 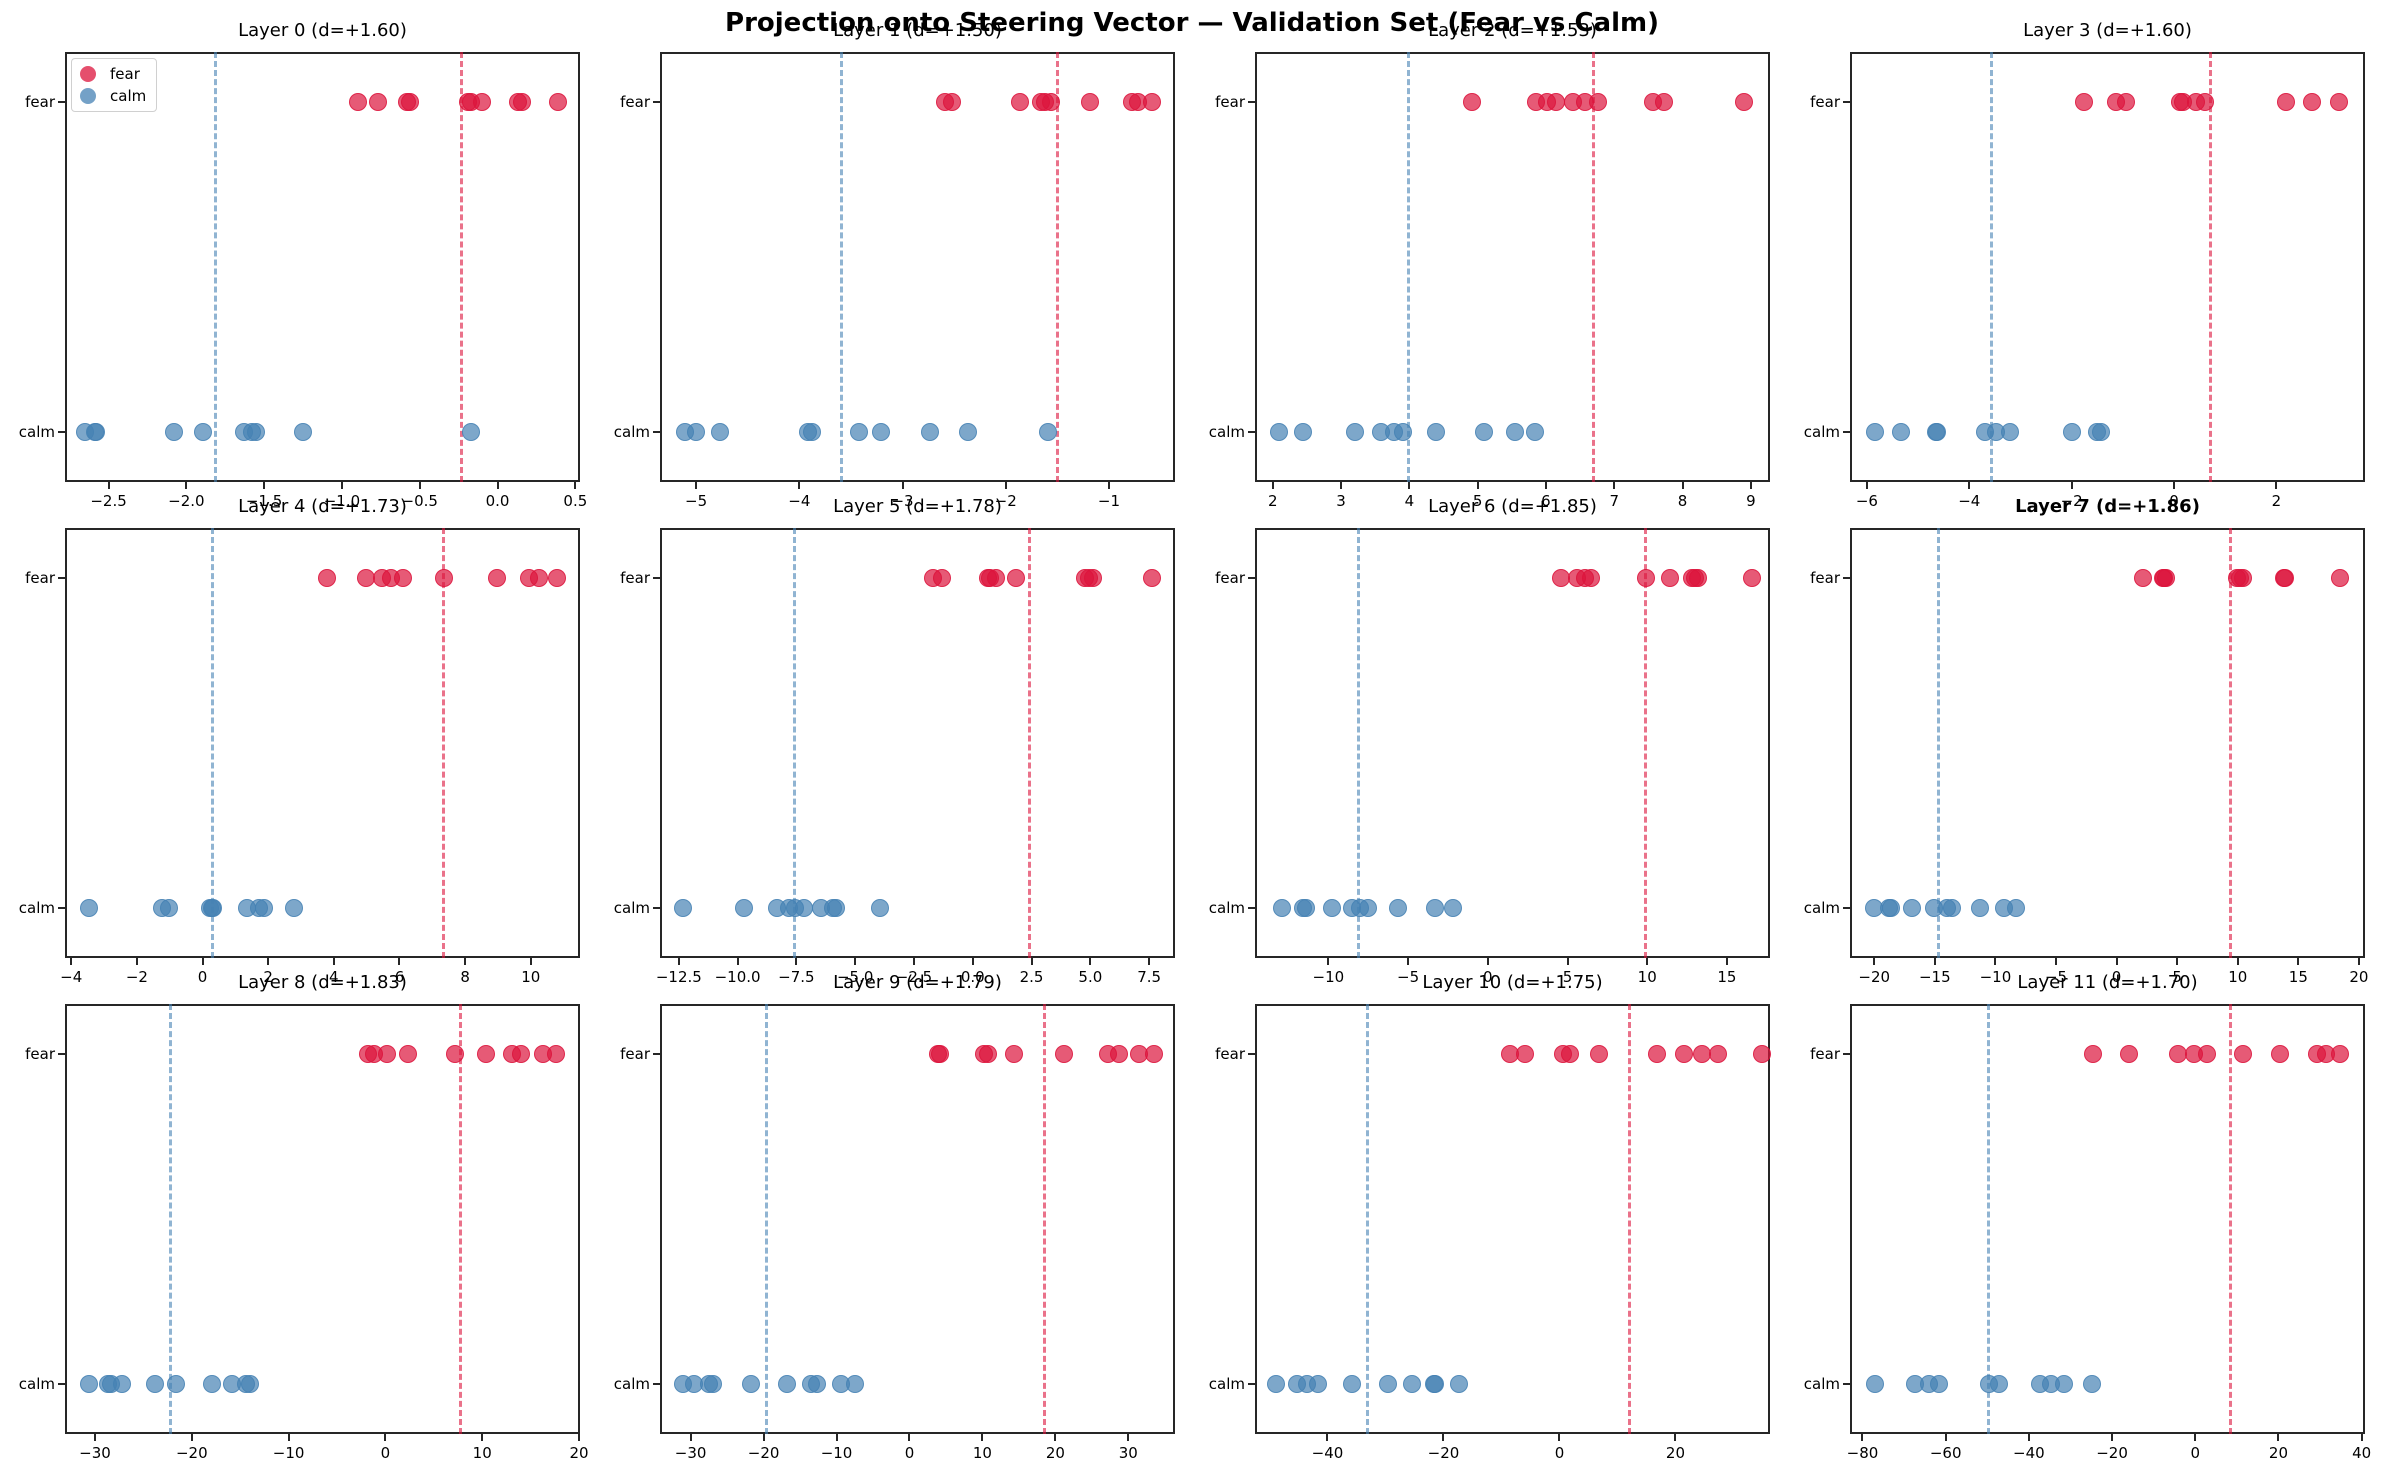 I want to click on calm-mean-line, so click(x=1358, y=743).